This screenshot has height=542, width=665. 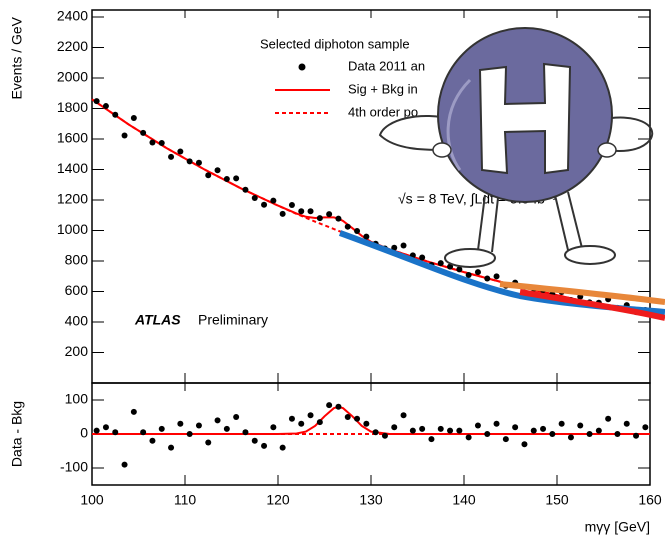 I want to click on y-tick-label: 100, so click(x=77, y=399).